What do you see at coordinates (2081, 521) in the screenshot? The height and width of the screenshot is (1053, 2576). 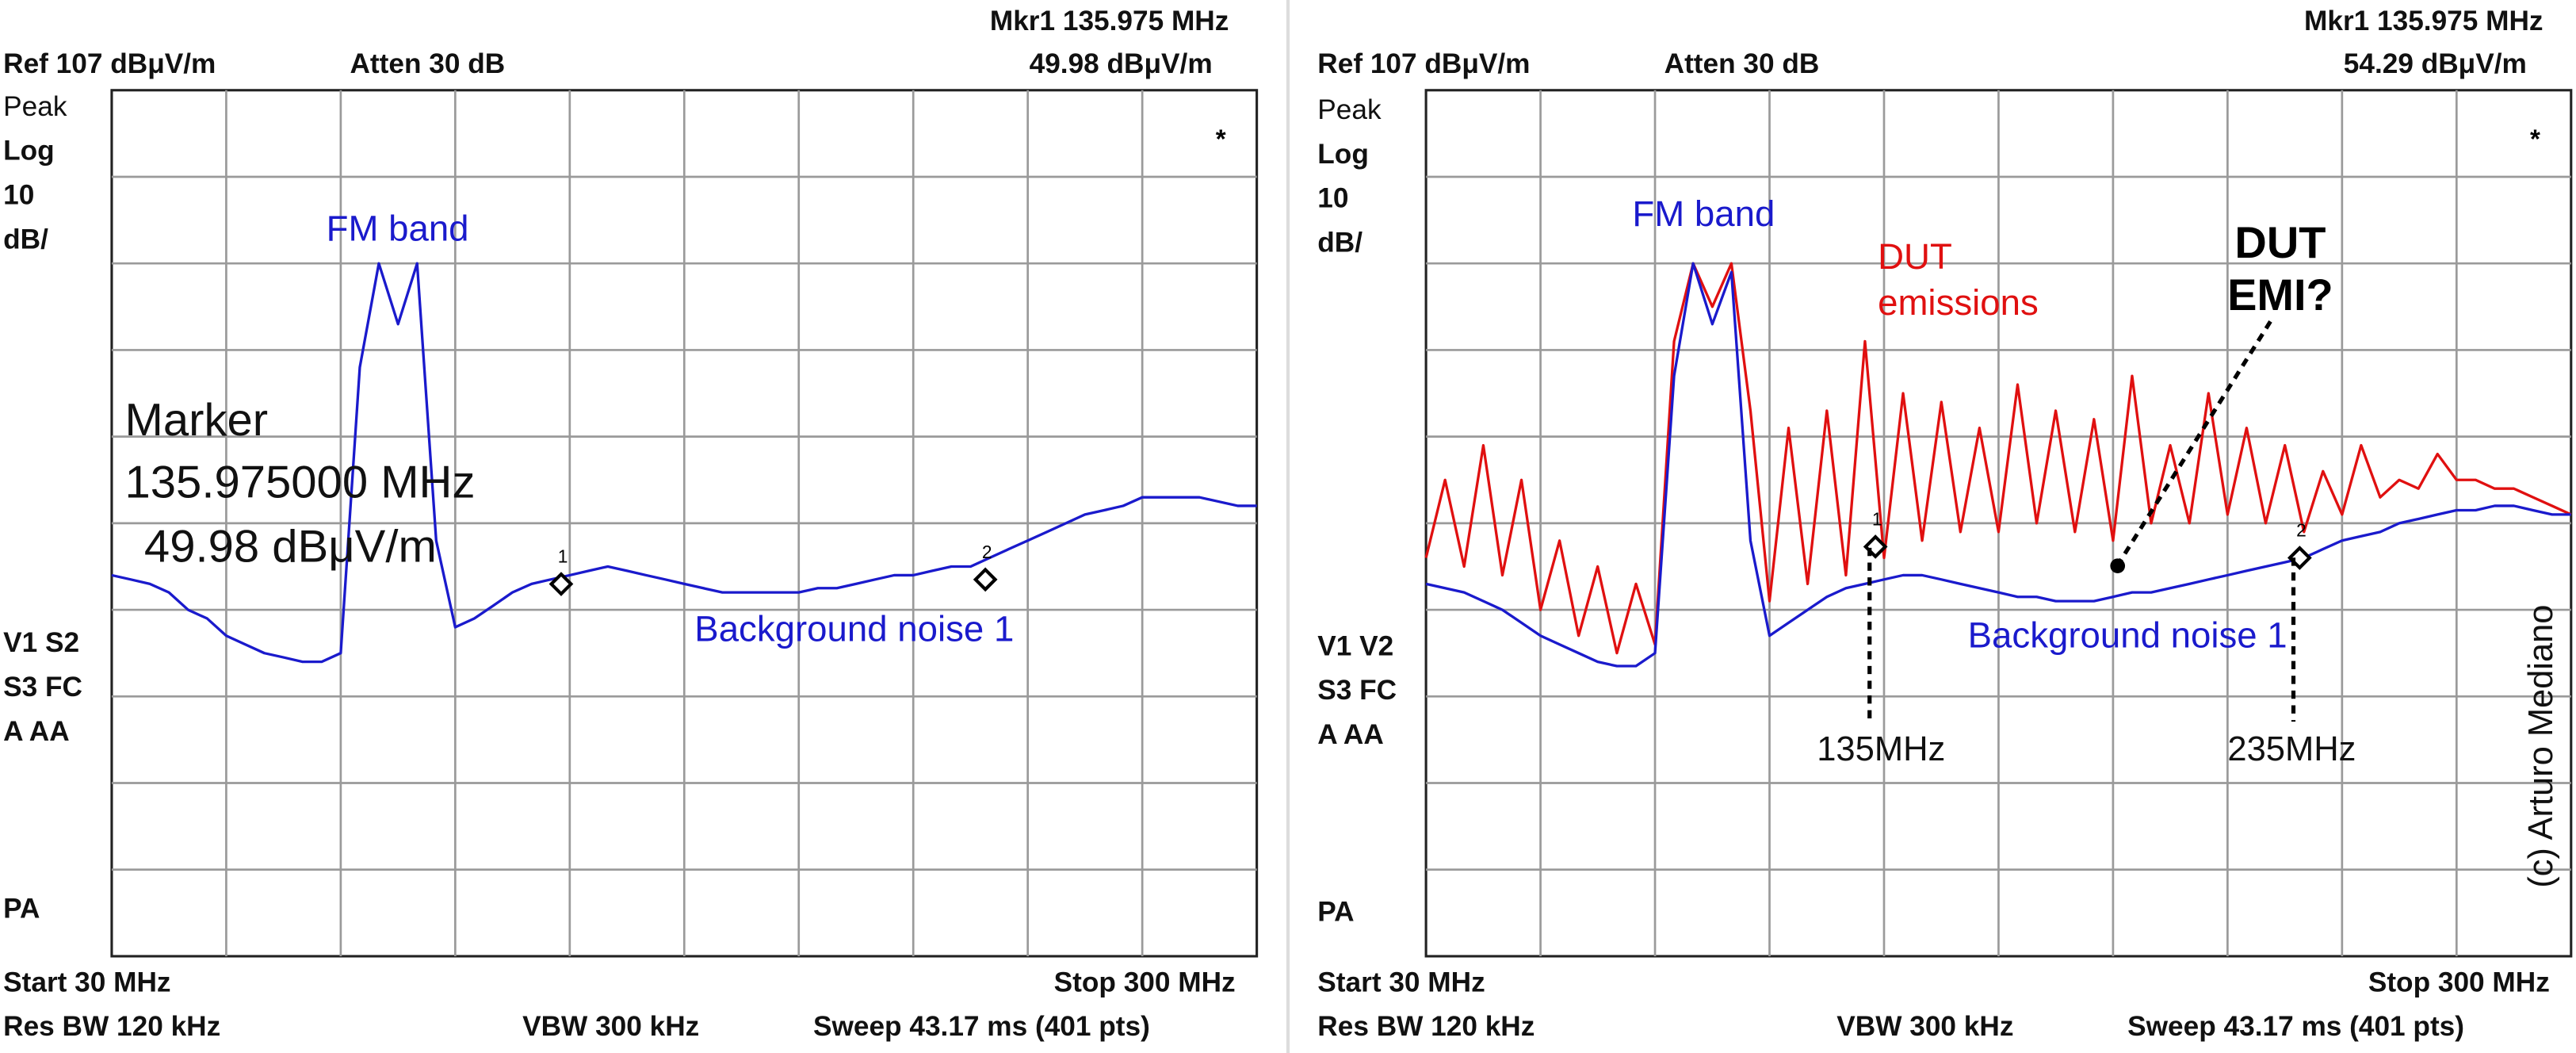 I see `callout-lines` at bounding box center [2081, 521].